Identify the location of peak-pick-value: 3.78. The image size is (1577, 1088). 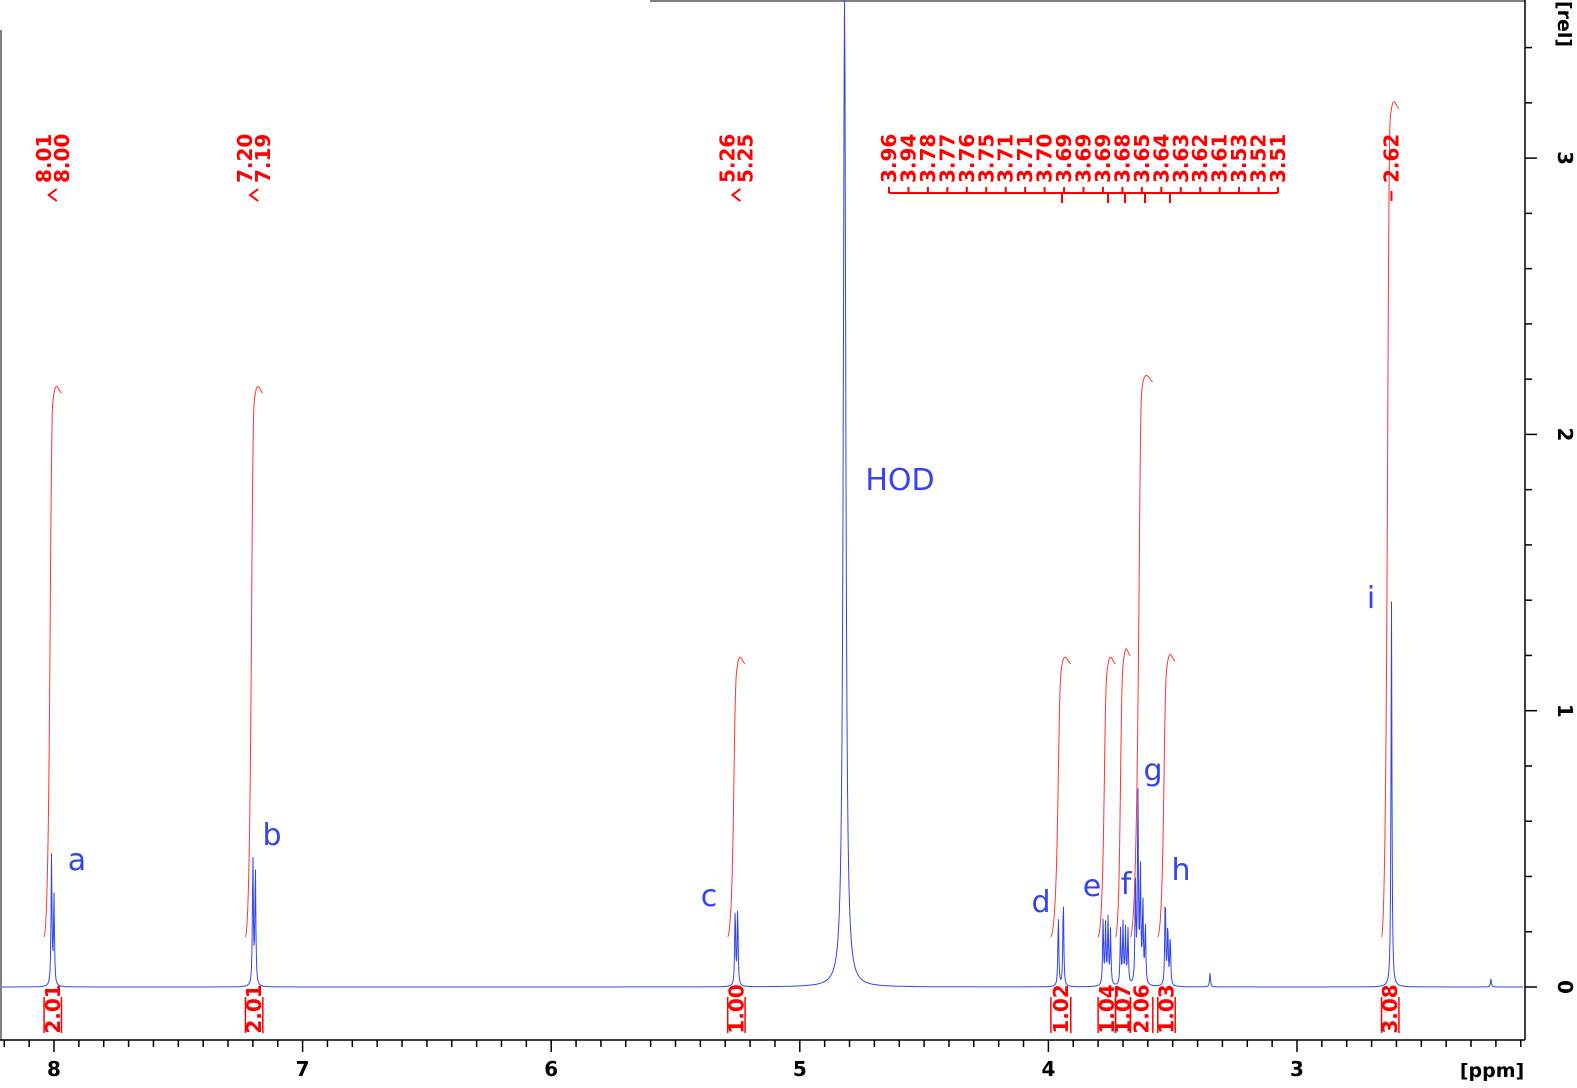
(928, 158).